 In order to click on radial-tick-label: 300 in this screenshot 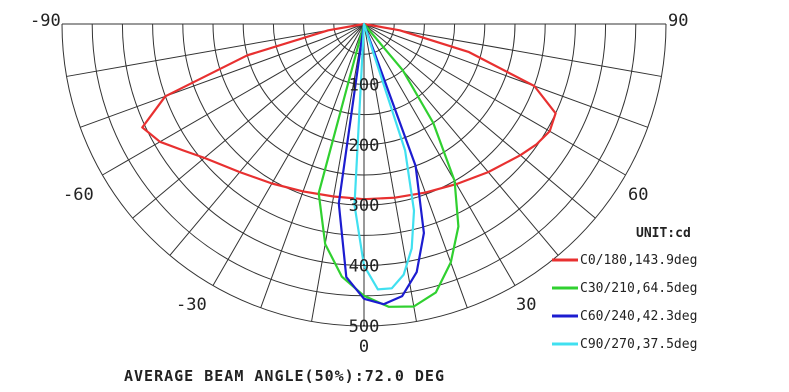, I will do `click(364, 206)`.